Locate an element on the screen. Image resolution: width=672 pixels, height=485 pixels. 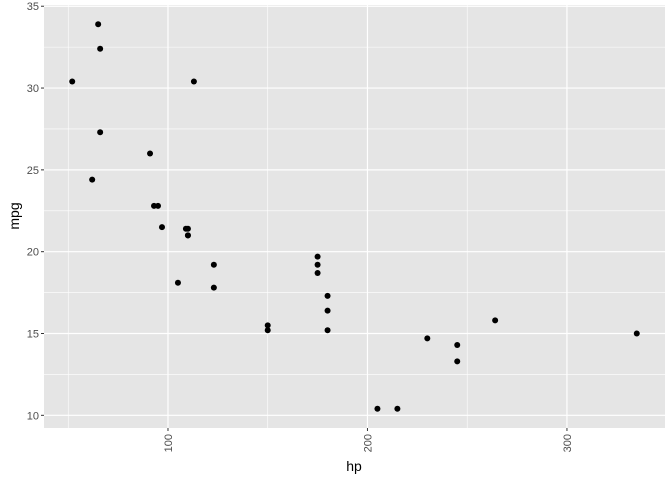
y-tick-label: 25 is located at coordinates (33, 171).